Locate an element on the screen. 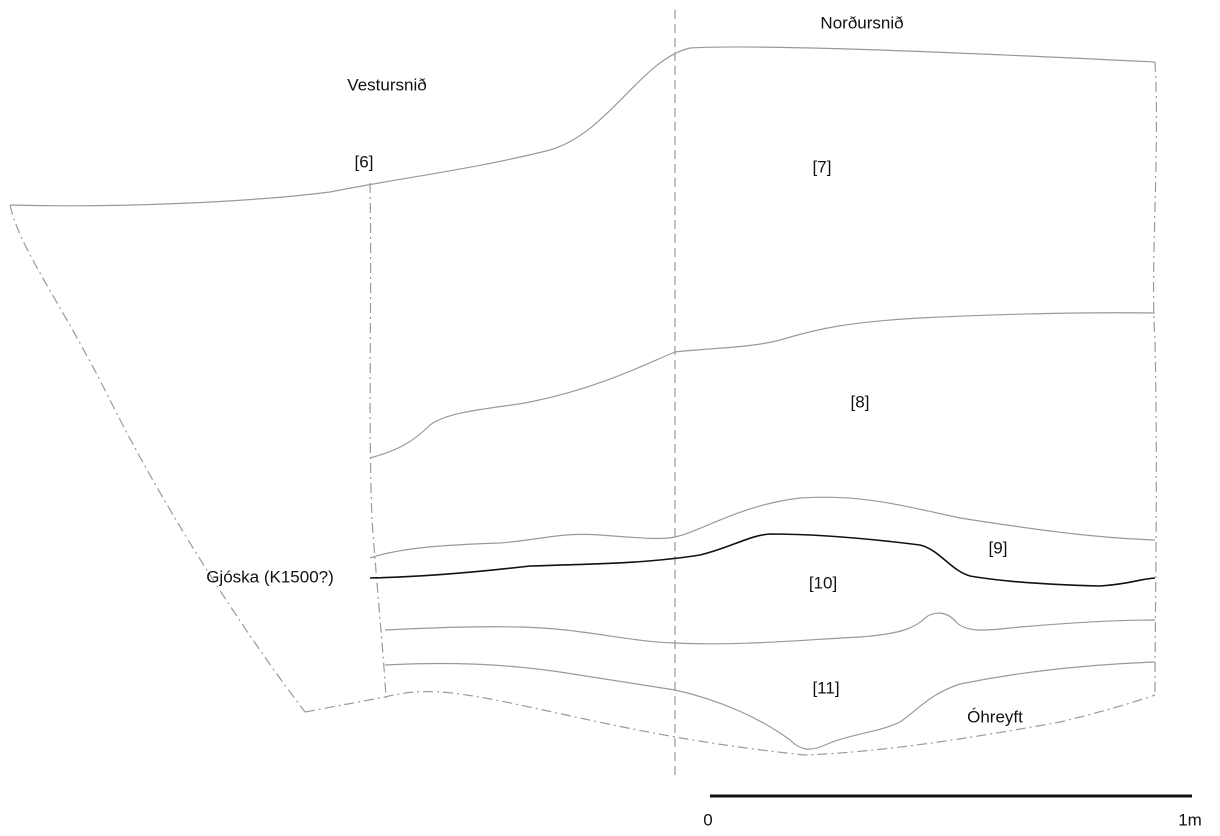  boundary-11-undisturbed is located at coordinates (770, 705).